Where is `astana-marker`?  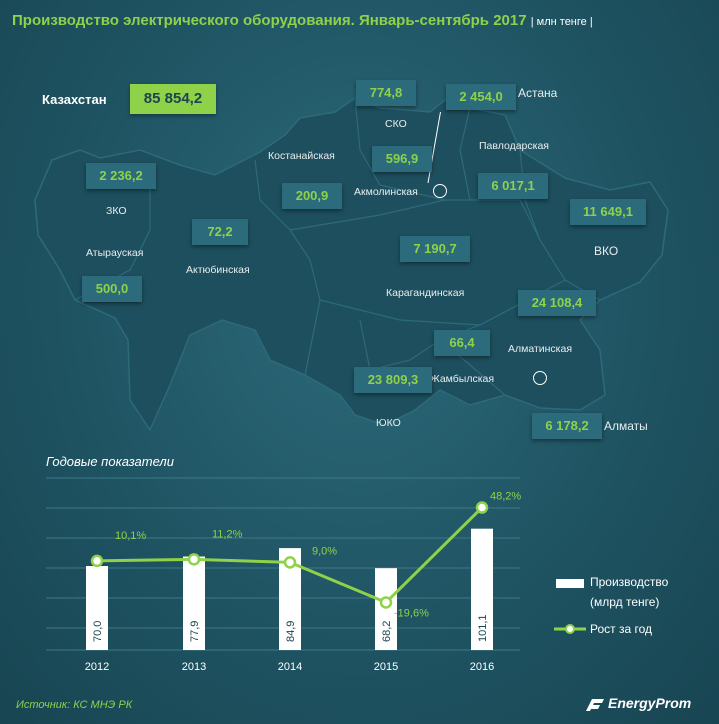
astana-marker is located at coordinates (440, 191).